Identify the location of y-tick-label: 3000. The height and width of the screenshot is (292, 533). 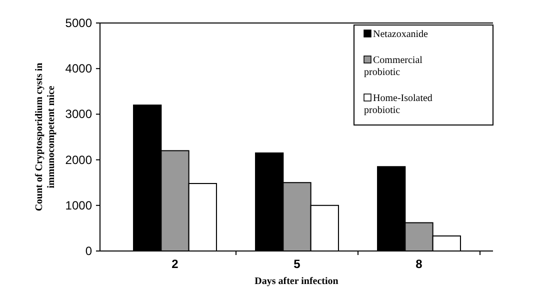
(78, 114).